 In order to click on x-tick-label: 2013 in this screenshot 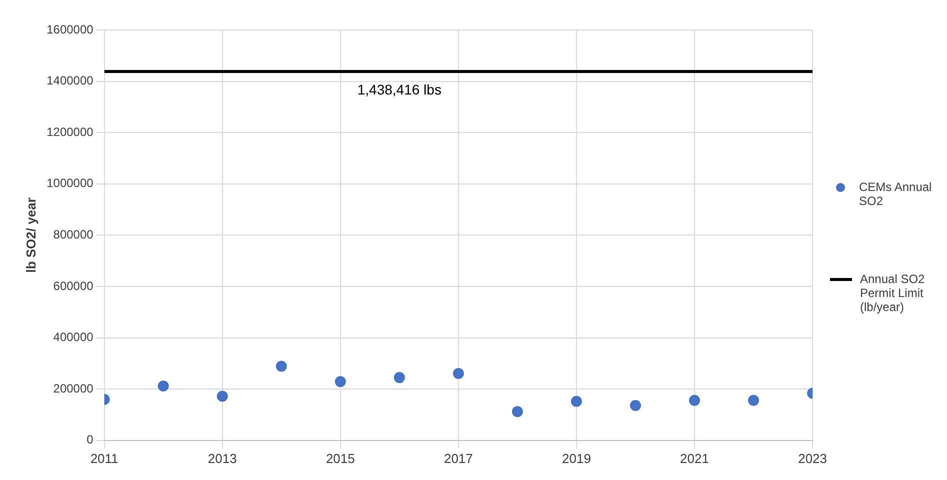, I will do `click(222, 458)`.